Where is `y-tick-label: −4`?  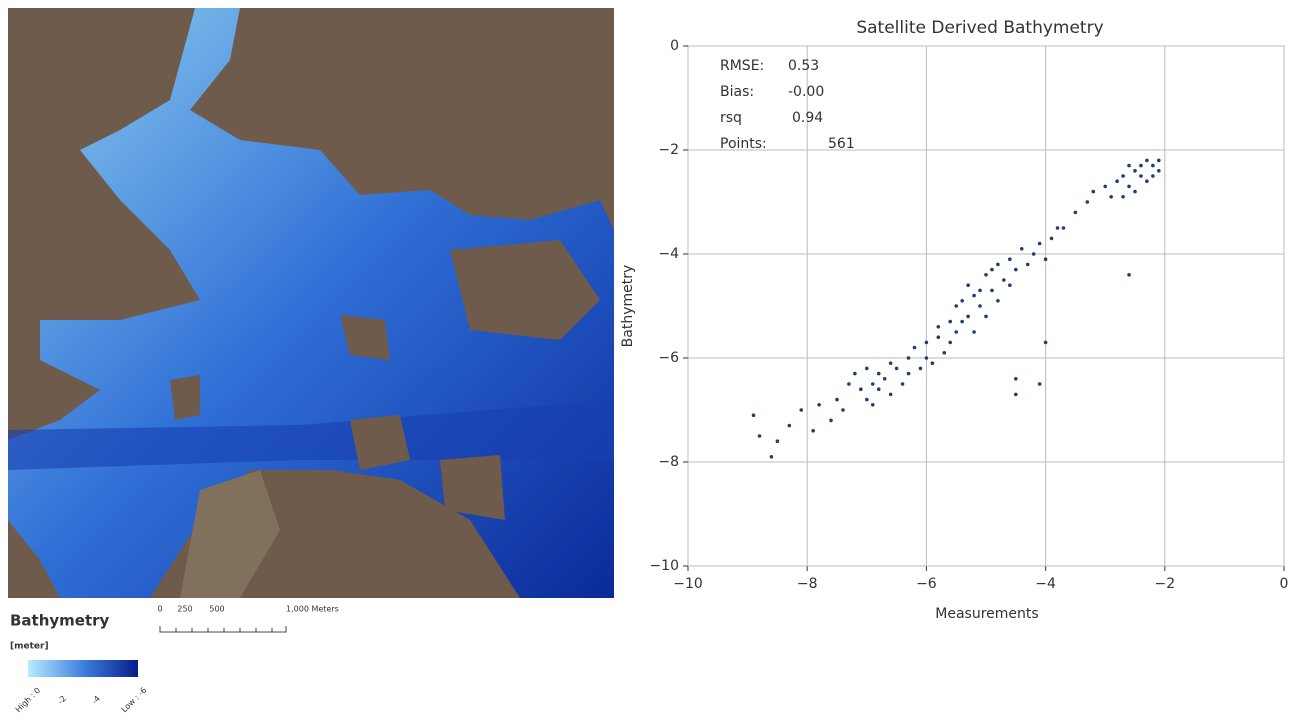 y-tick-label: −4 is located at coordinates (668, 254).